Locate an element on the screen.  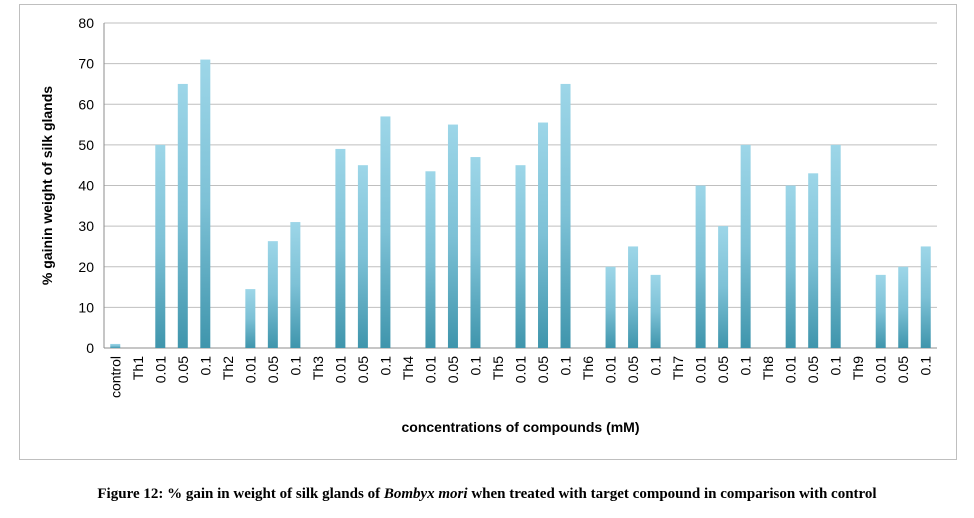
y-tick-label: 80 is located at coordinates (86, 23).